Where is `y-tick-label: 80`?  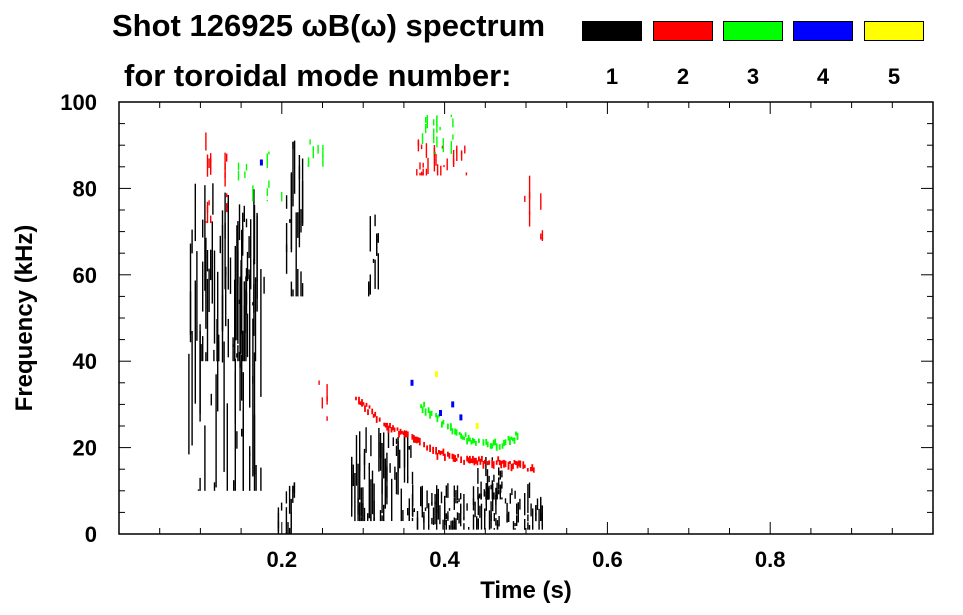 y-tick-label: 80 is located at coordinates (85, 188).